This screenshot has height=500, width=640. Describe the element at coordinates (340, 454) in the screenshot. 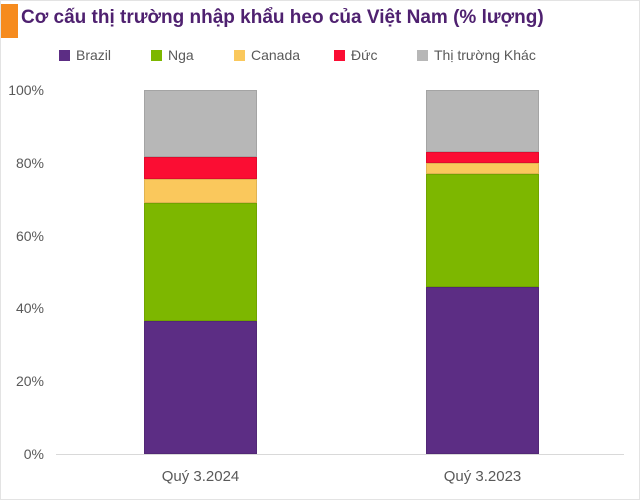

I see `x-axis-line` at that location.